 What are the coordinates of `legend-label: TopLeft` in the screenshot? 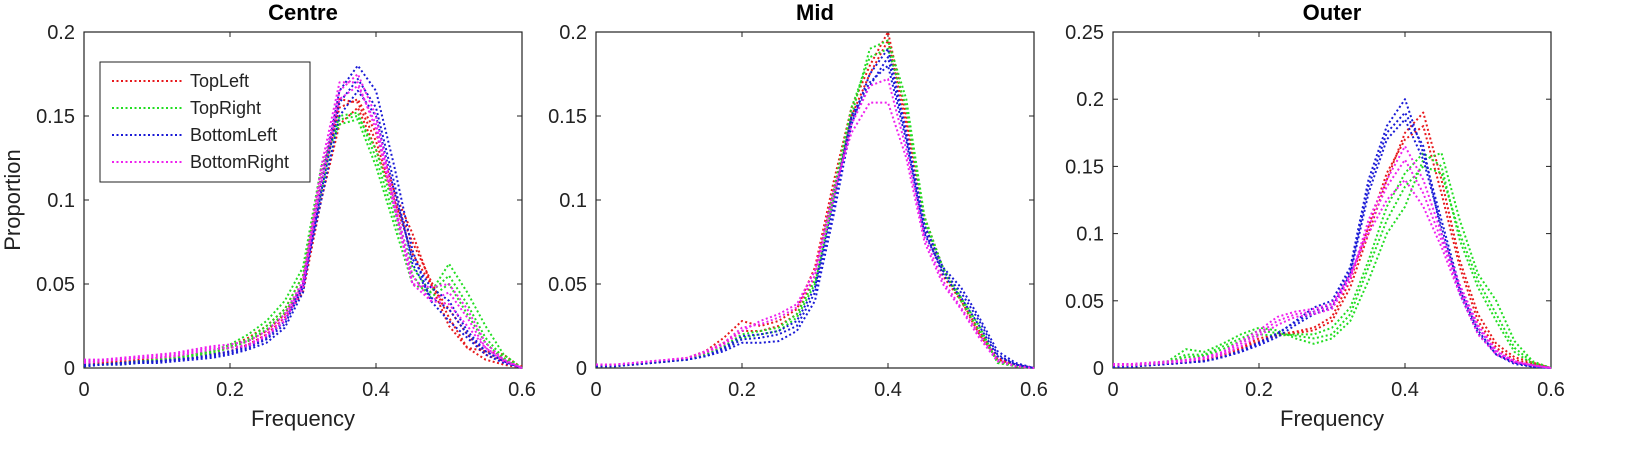 It's located at (219, 81).